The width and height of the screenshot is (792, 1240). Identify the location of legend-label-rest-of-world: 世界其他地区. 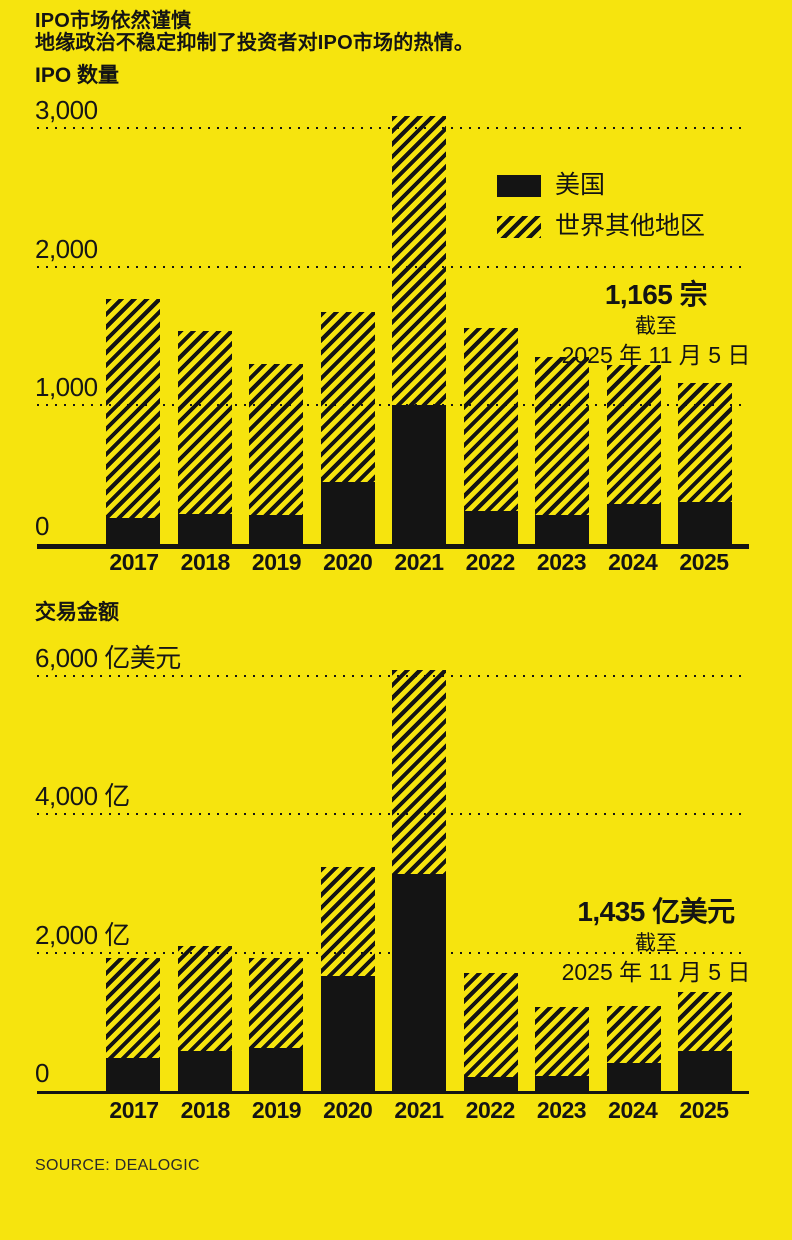
(630, 226).